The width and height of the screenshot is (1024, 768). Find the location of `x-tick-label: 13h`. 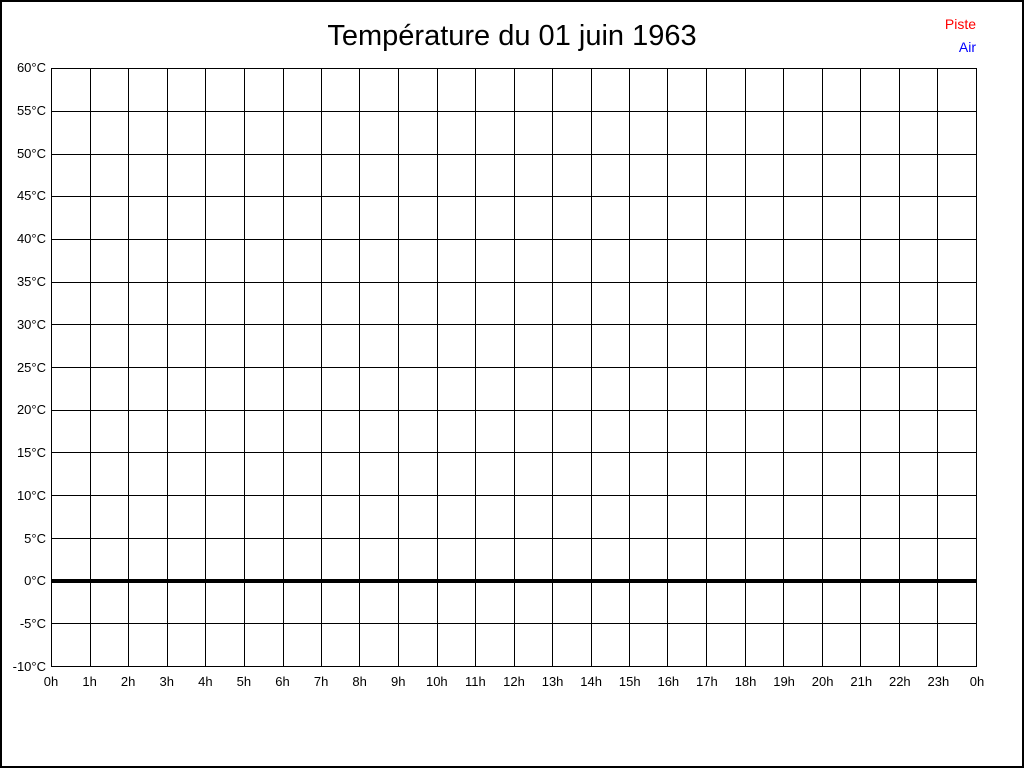

x-tick-label: 13h is located at coordinates (552, 681).